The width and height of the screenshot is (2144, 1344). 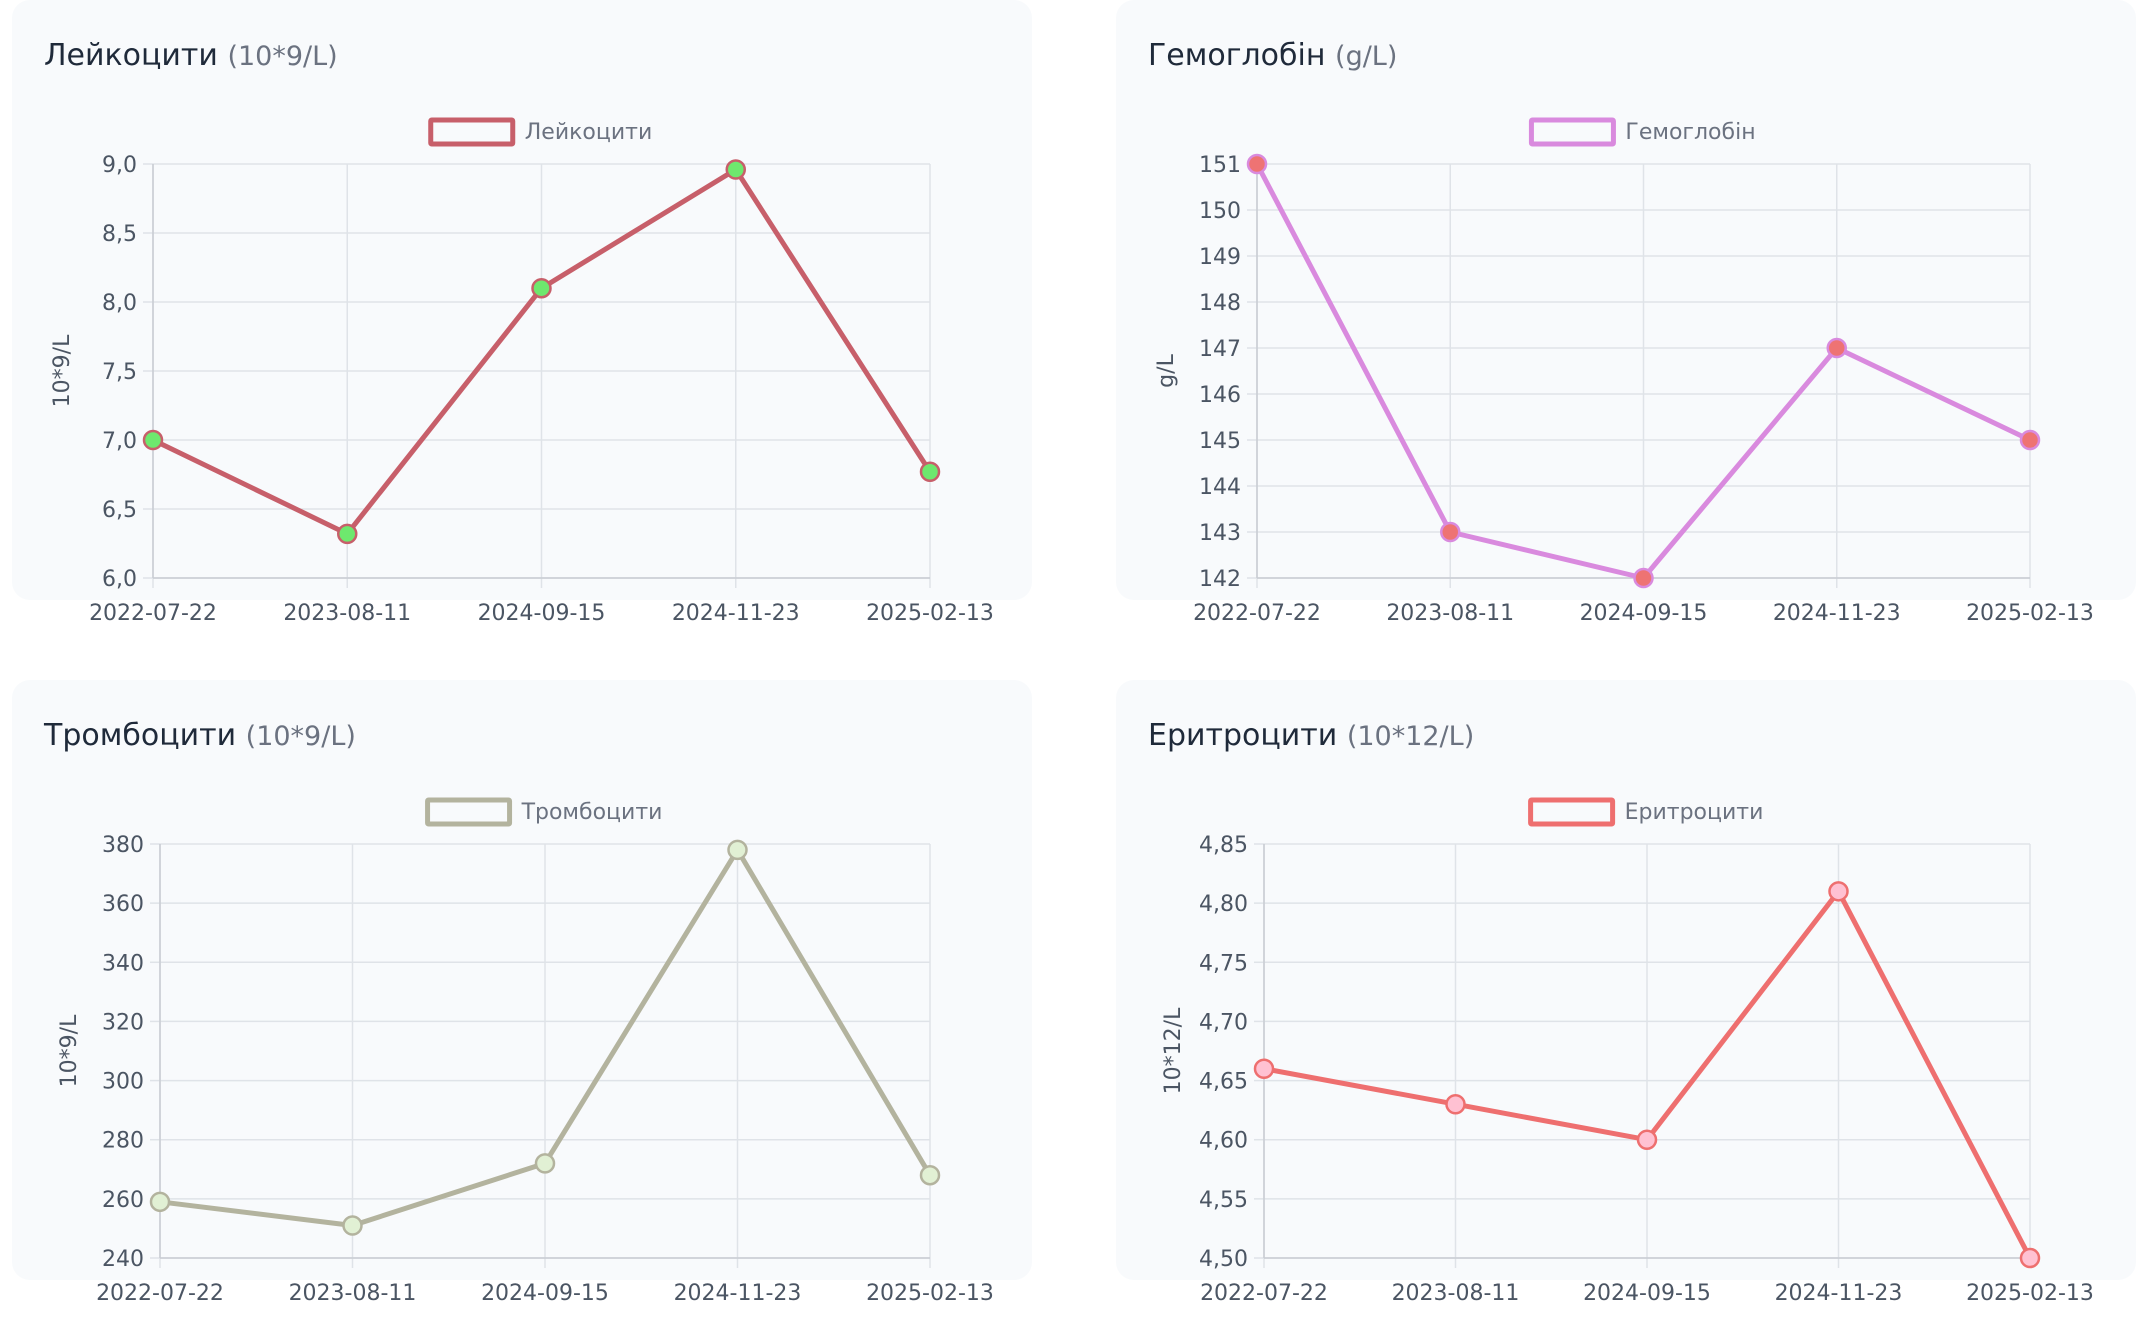 I want to click on y-tick-label: 4,75, so click(x=1223, y=963).